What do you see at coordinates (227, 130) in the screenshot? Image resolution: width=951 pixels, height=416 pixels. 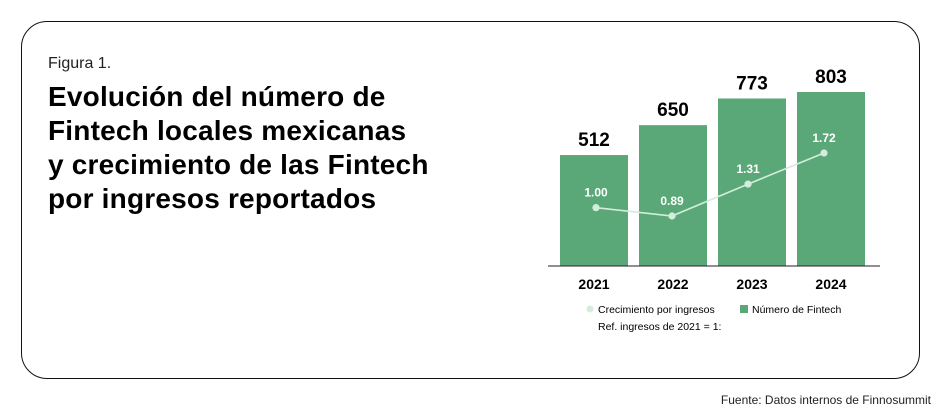 I see `title-line-2: Fintech locales mexicanas` at bounding box center [227, 130].